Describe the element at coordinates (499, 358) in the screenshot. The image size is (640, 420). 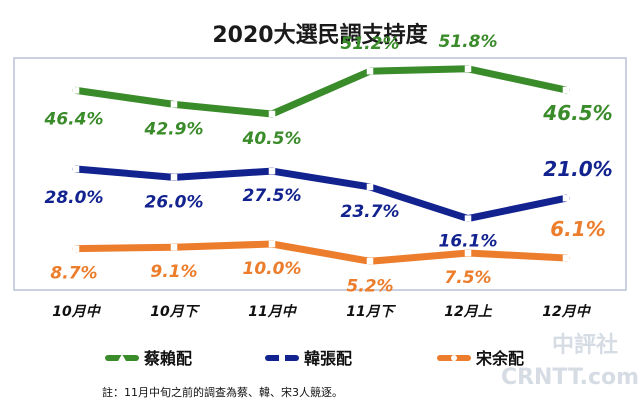
I see `legend-label: 宋余配` at that location.